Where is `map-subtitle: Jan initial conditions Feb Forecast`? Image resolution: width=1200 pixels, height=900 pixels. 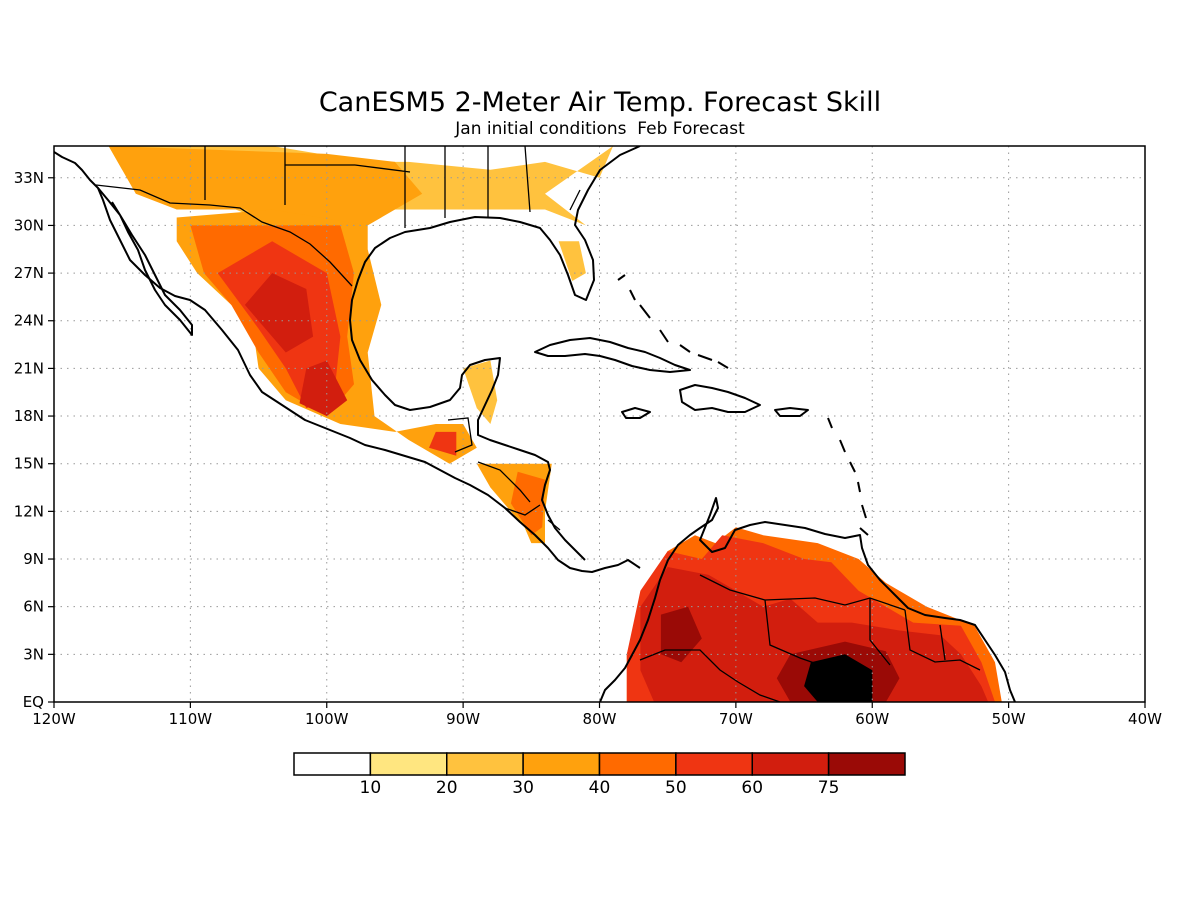
map-subtitle: Jan initial conditions Feb Forecast is located at coordinates (599, 129).